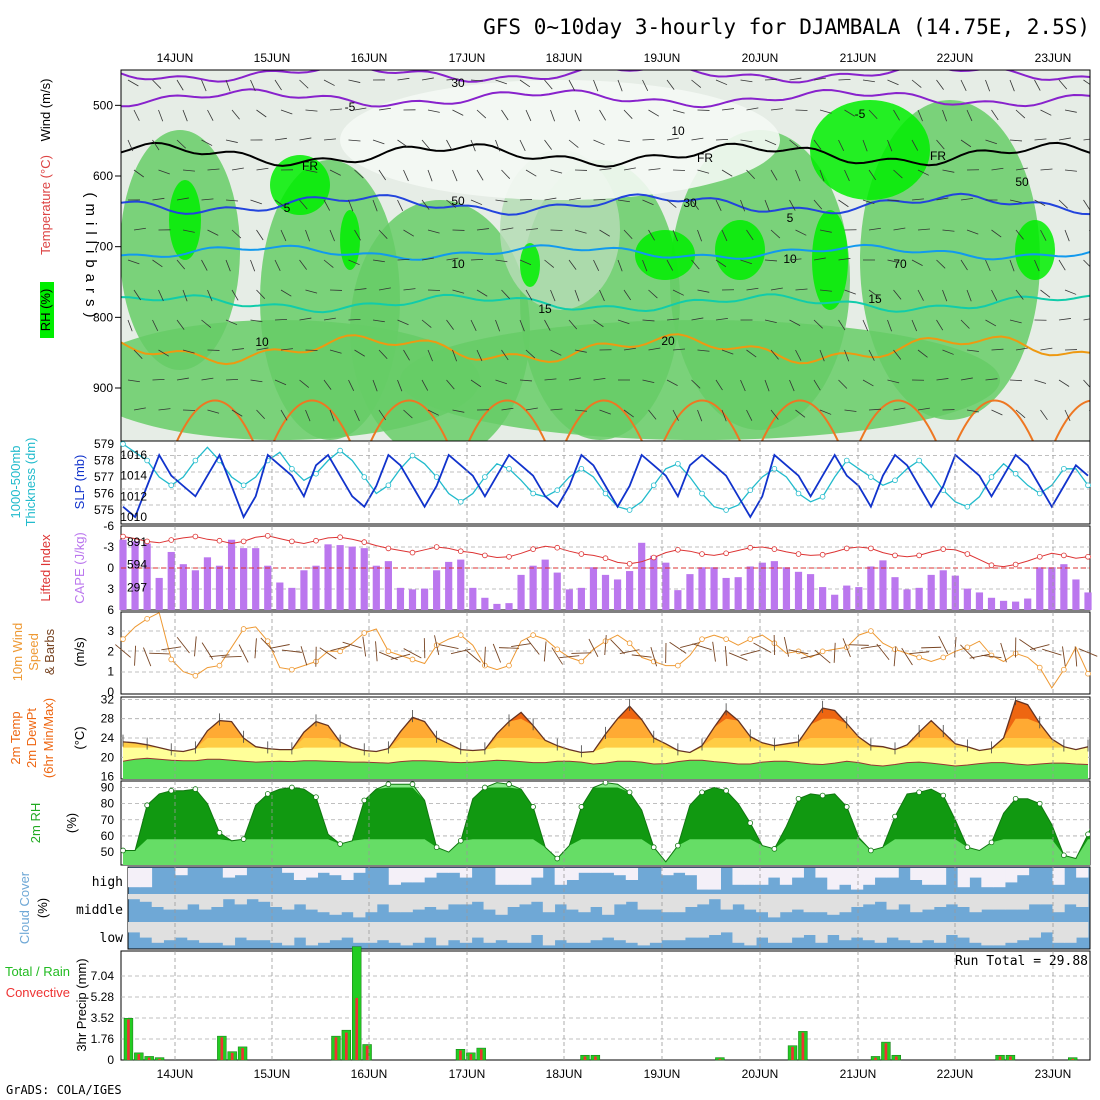 The image size is (1100, 1100). What do you see at coordinates (81, 1004) in the screenshot?
I see `precip-axis-label: 3hr Precip (mm)` at bounding box center [81, 1004].